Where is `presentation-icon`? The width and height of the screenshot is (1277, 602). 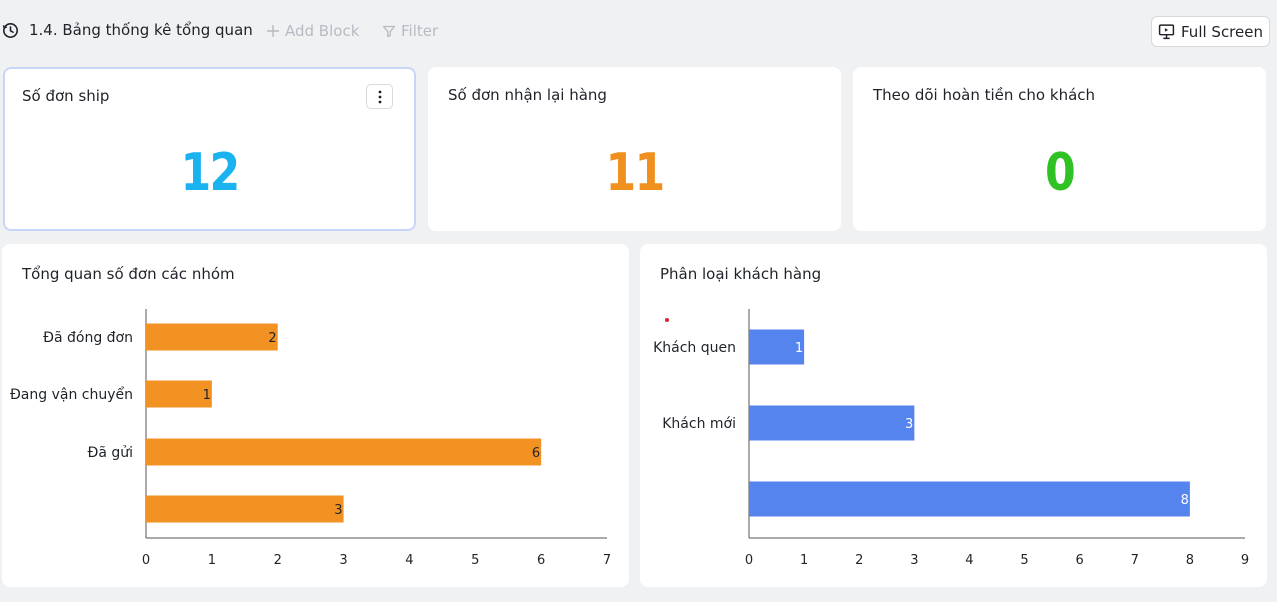
presentation-icon is located at coordinates (1166, 32).